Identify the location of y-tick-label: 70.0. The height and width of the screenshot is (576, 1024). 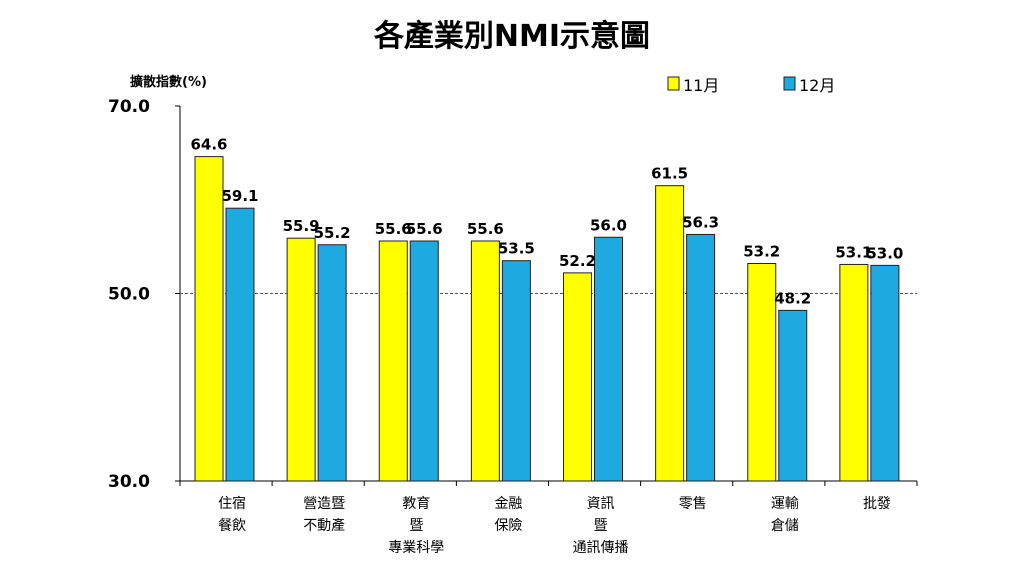
(129, 107).